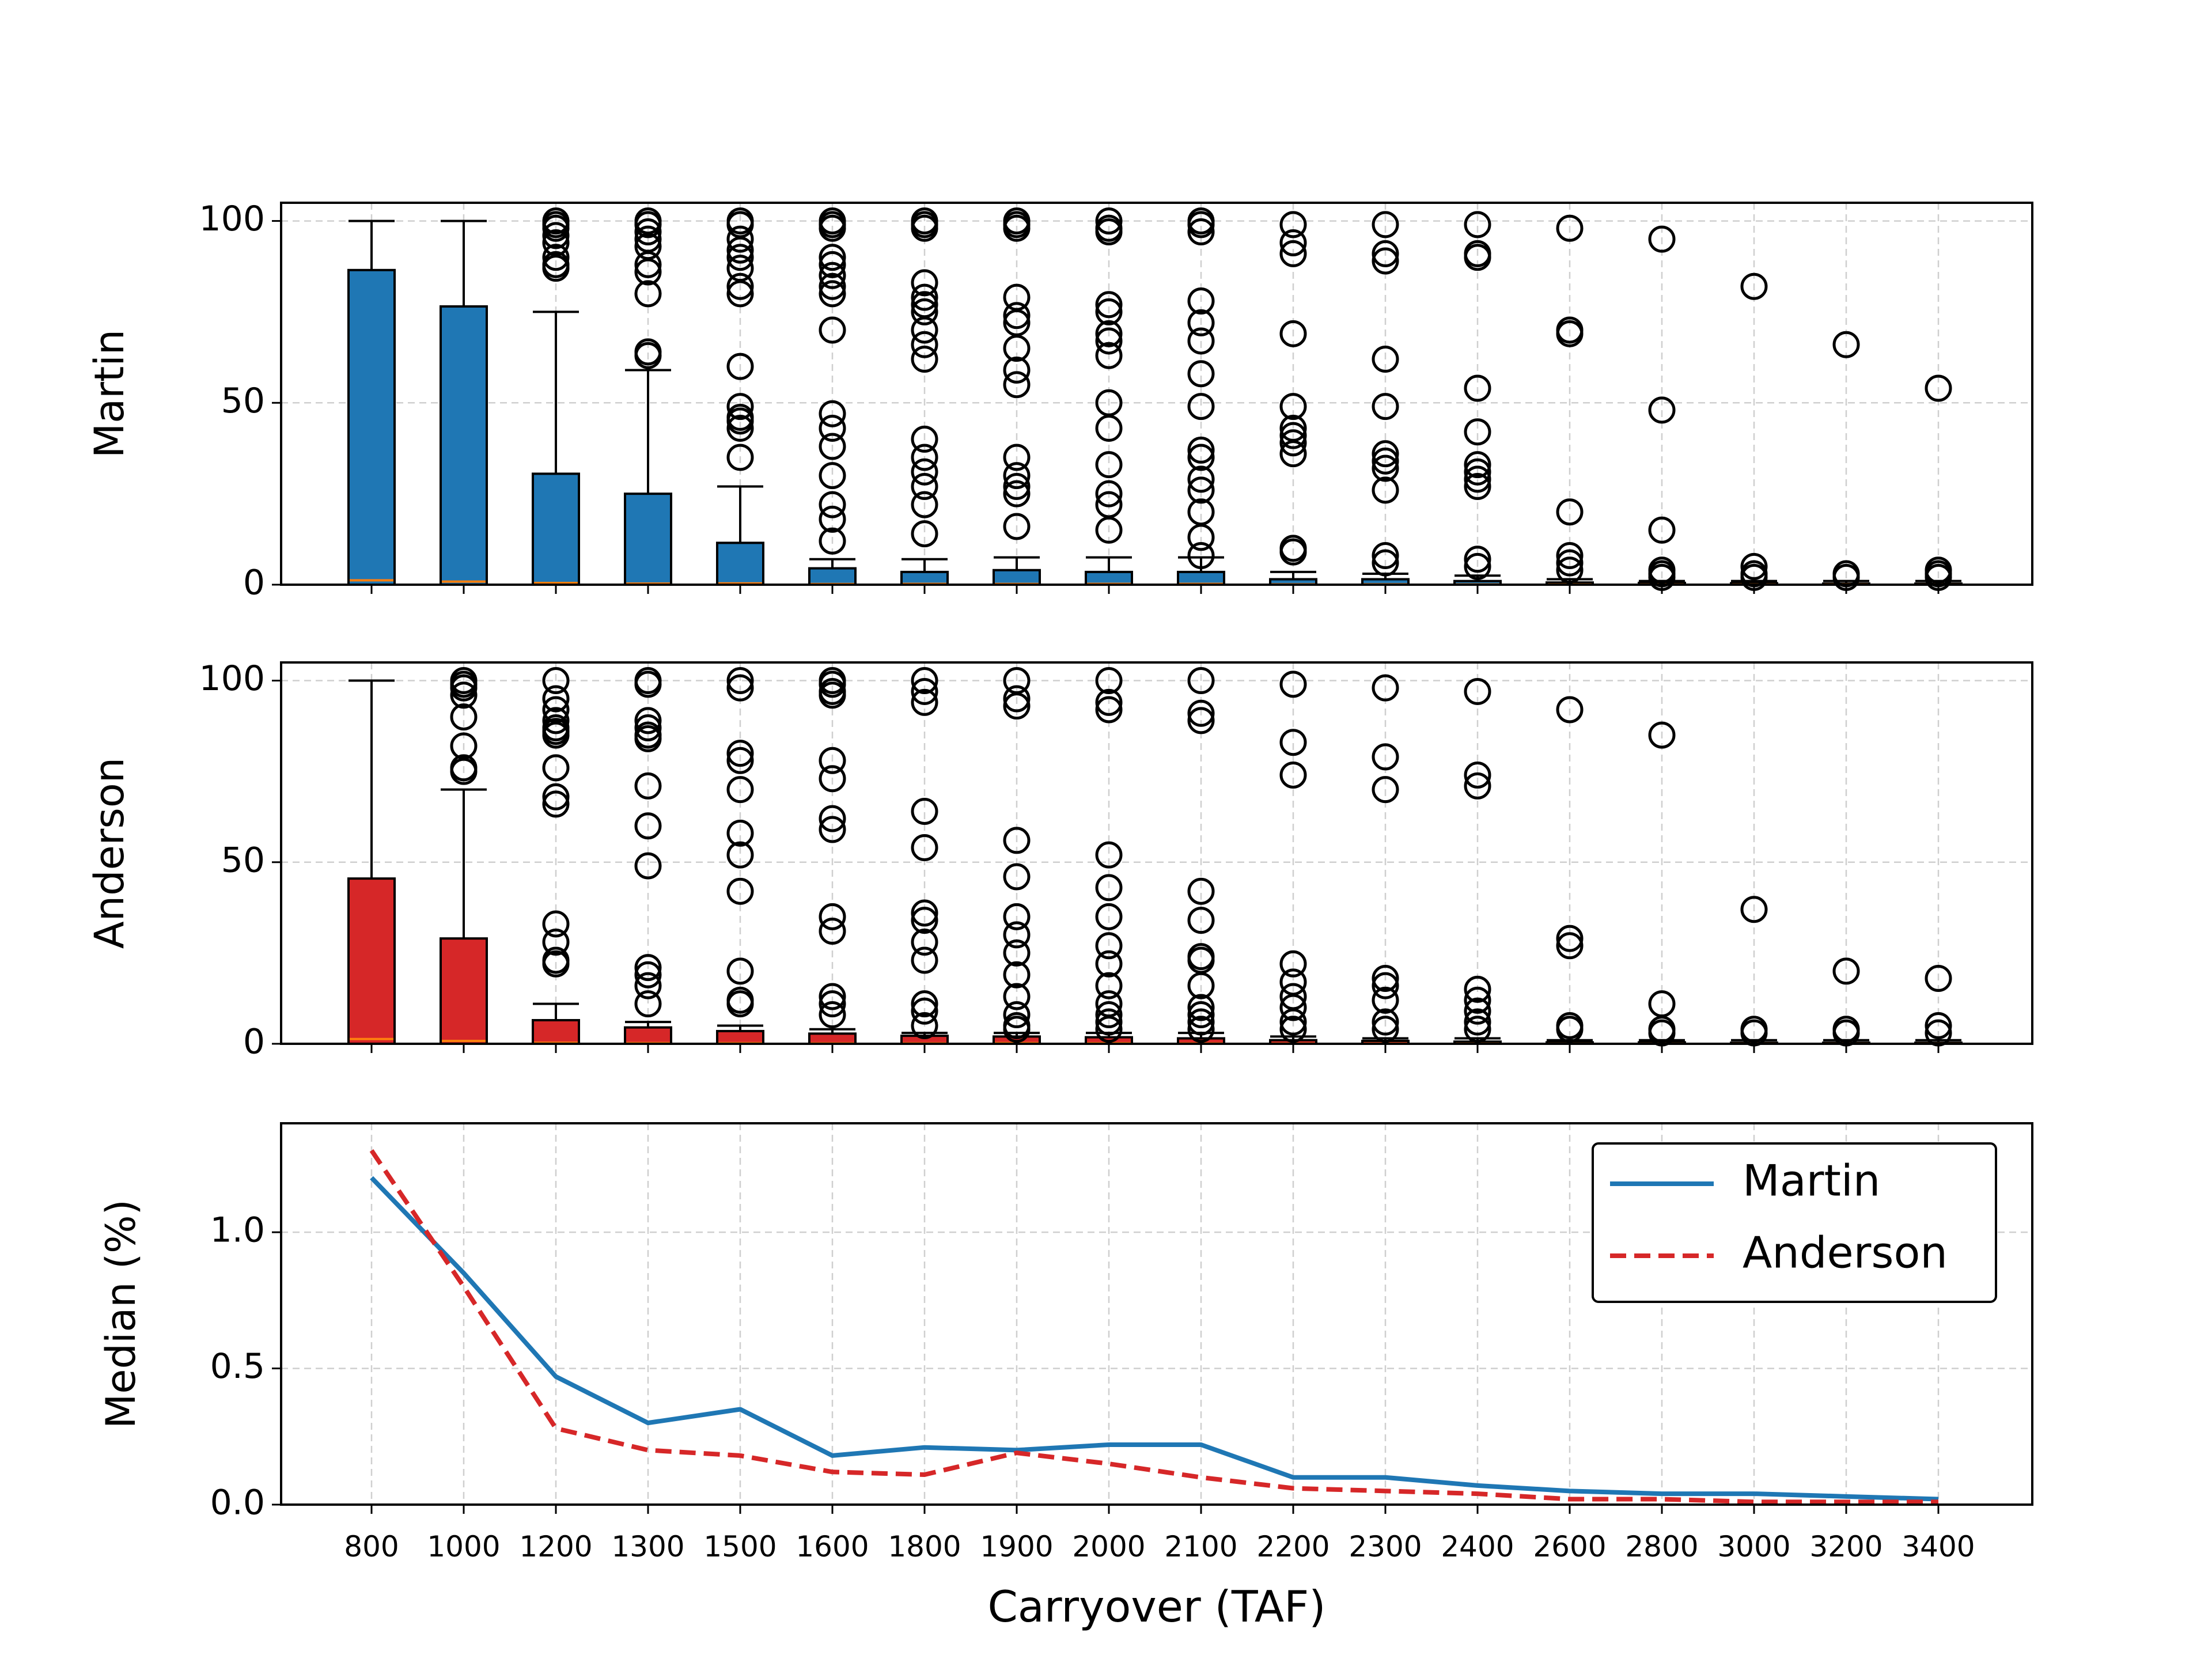 This screenshot has height=1659, width=2212. I want to click on xtick-label-1900: 1900, so click(1016, 1546).